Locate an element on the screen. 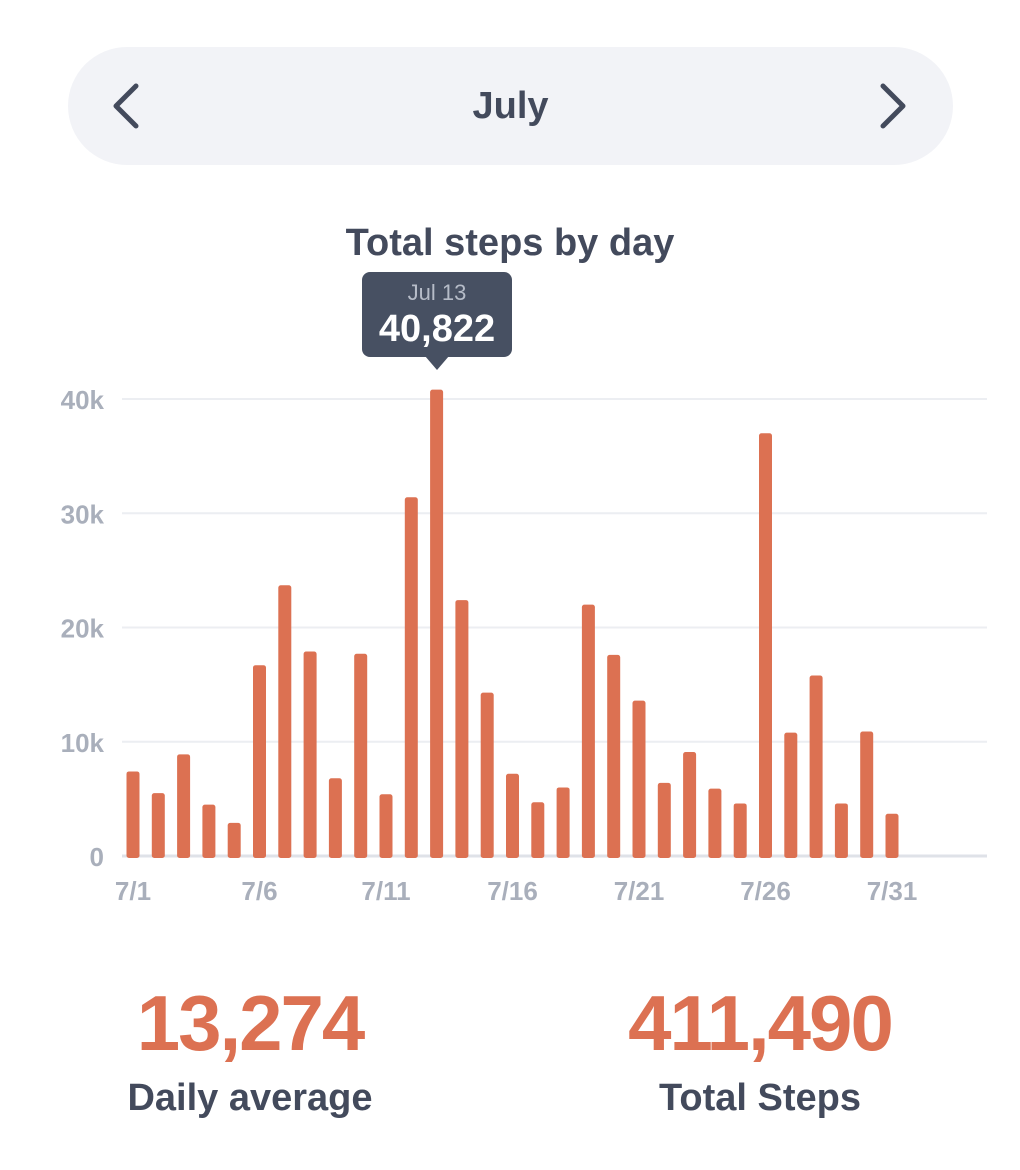 This screenshot has width=1020, height=1170. previous-month-button is located at coordinates (126, 106).